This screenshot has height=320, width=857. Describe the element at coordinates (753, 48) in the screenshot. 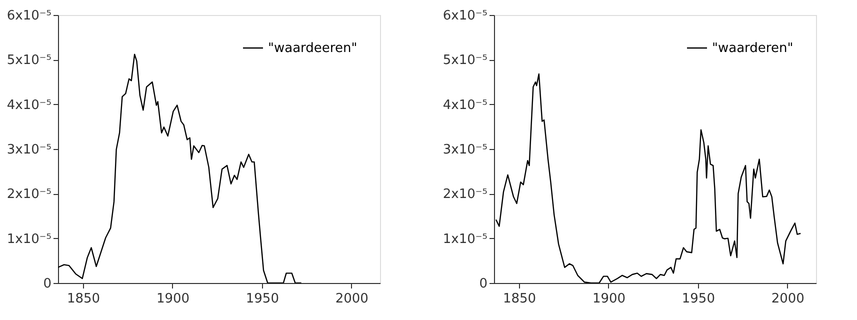

I see `legend-label: "waarderen"` at that location.